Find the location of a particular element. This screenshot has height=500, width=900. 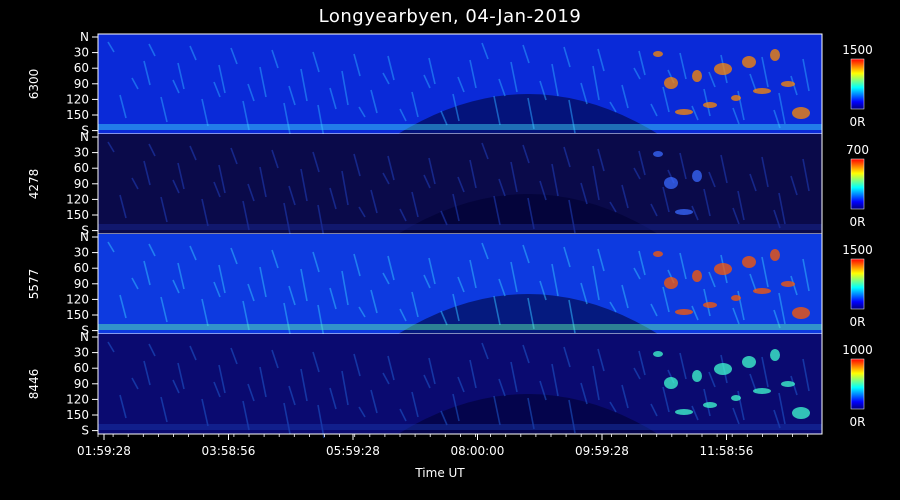

y-tick-label: 30 is located at coordinates (81, 253).